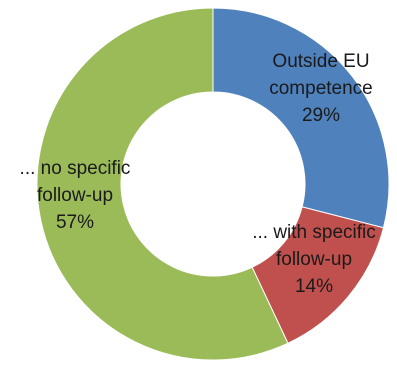 The image size is (397, 369). I want to click on slice-label-line: 14%, so click(314, 286).